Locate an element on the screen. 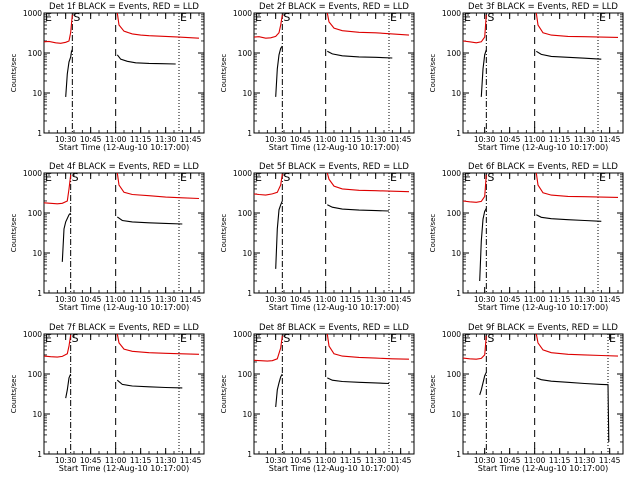 This screenshot has width=640, height=480. panel-2-xtick-label: 11:45 is located at coordinates (401, 139).